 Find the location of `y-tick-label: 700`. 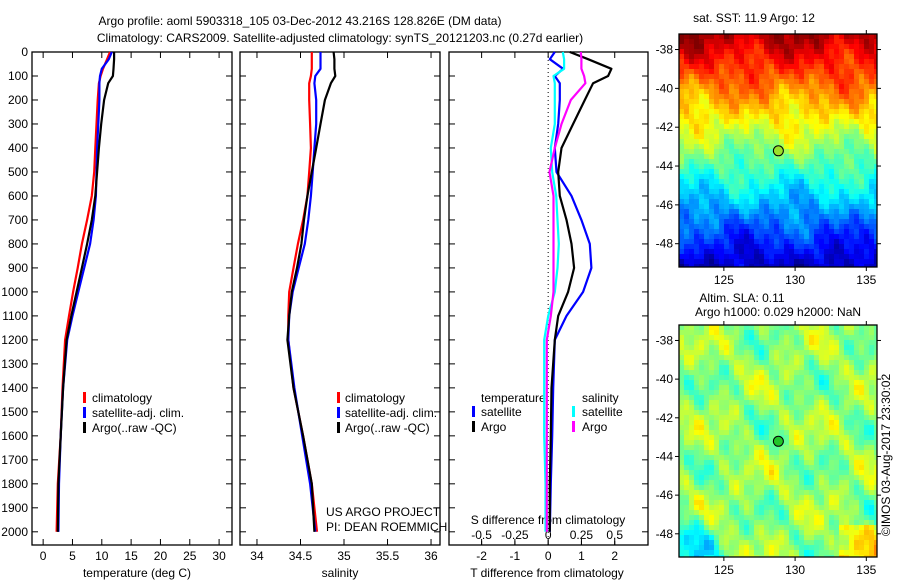

y-tick-label: 700 is located at coordinates (18, 220).